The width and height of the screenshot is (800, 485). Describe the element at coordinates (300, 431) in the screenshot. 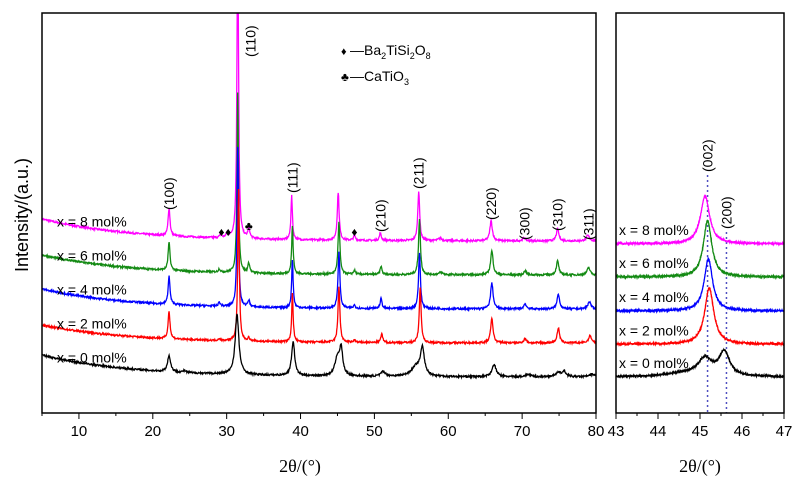

I see `x-tick-label: 40` at that location.